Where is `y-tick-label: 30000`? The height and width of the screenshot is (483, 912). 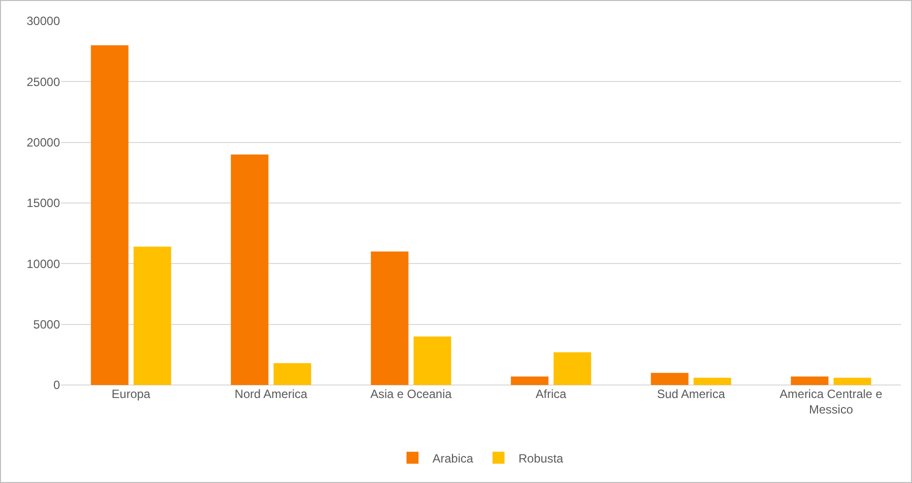
y-tick-label: 30000 is located at coordinates (43, 21).